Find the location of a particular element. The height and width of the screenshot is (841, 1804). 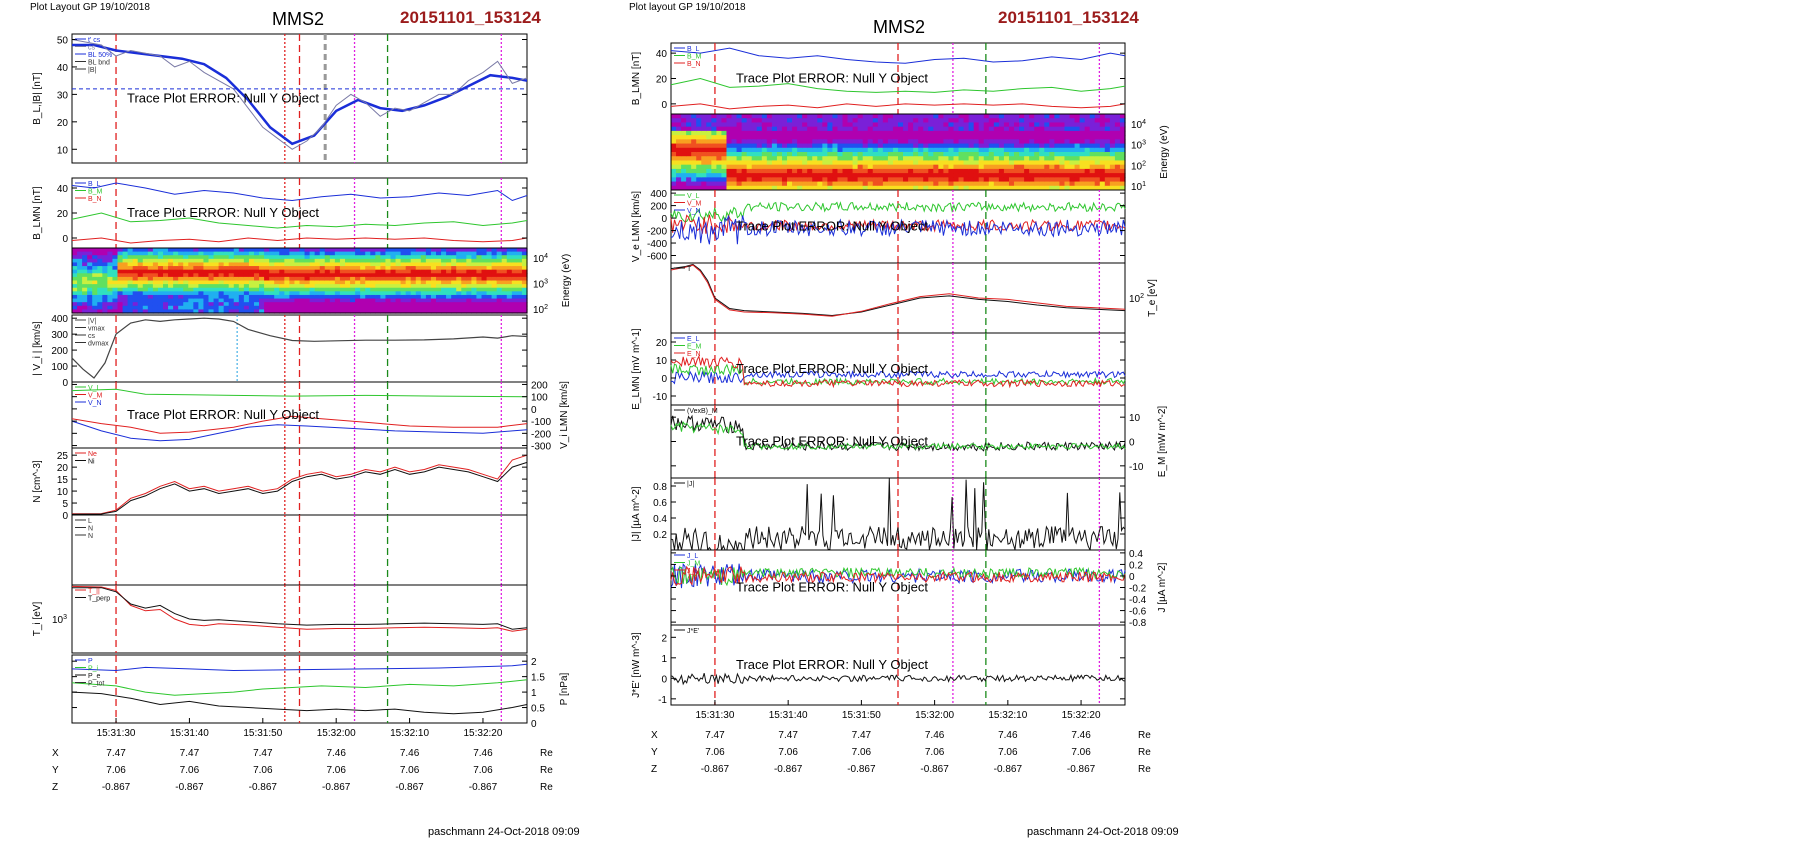

y-tick-label: 100 is located at coordinates (539, 398).